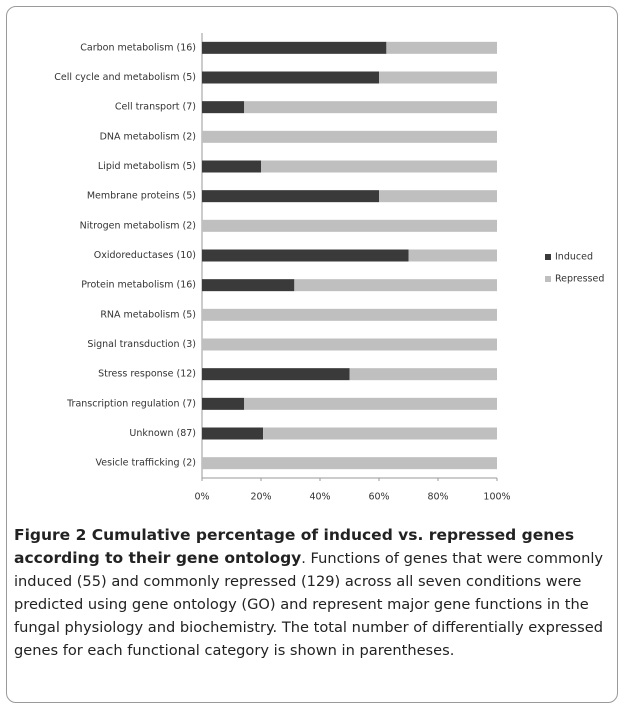 This screenshot has width=628, height=711. Describe the element at coordinates (141, 196) in the screenshot. I see `y-tick-label: Membrane proteins (5)` at that location.